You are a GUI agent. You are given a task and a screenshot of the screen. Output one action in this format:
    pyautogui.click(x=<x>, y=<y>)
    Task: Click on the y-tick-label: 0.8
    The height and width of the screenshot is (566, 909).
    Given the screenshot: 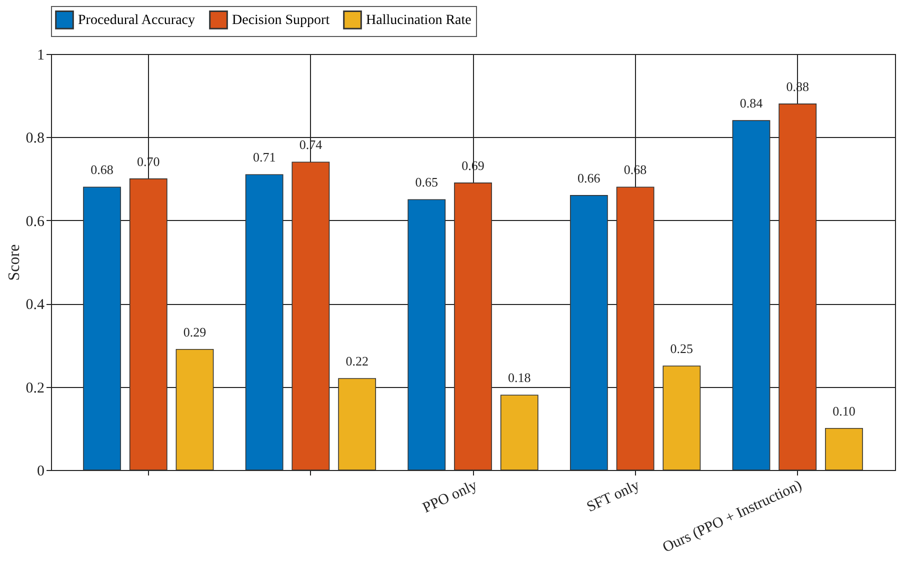 What is the action you would take?
    pyautogui.click(x=35, y=138)
    